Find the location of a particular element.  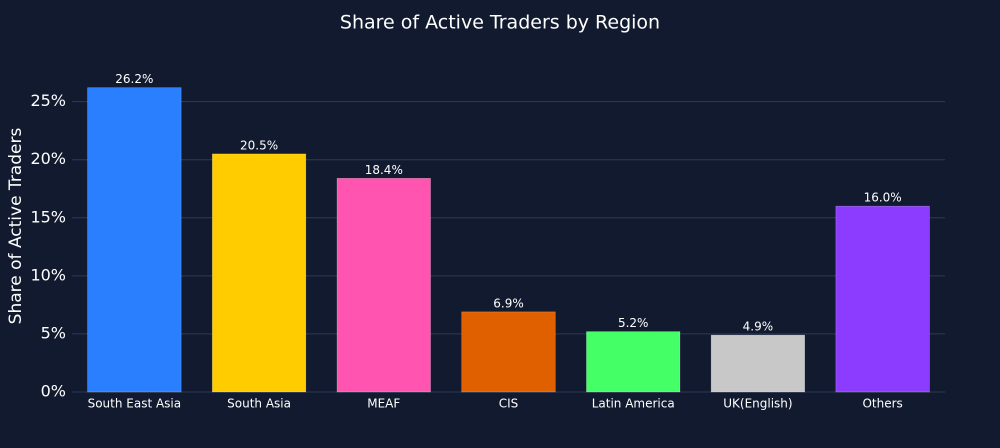

chart-title: Share of Active Traders by Region is located at coordinates (500, 23).